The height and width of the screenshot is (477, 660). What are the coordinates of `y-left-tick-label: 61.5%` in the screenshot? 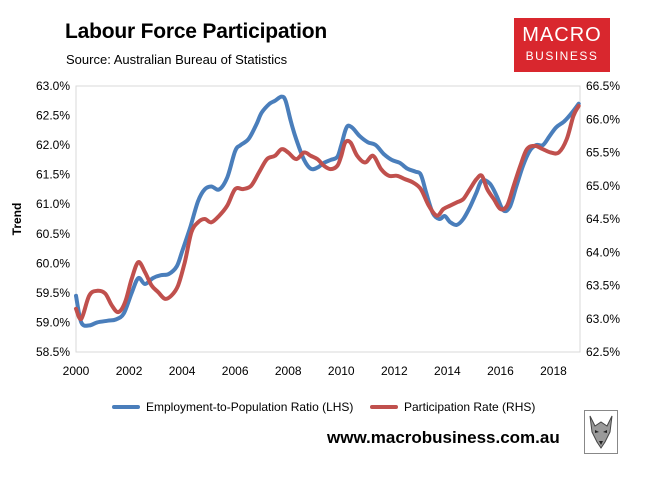 It's located at (53, 175).